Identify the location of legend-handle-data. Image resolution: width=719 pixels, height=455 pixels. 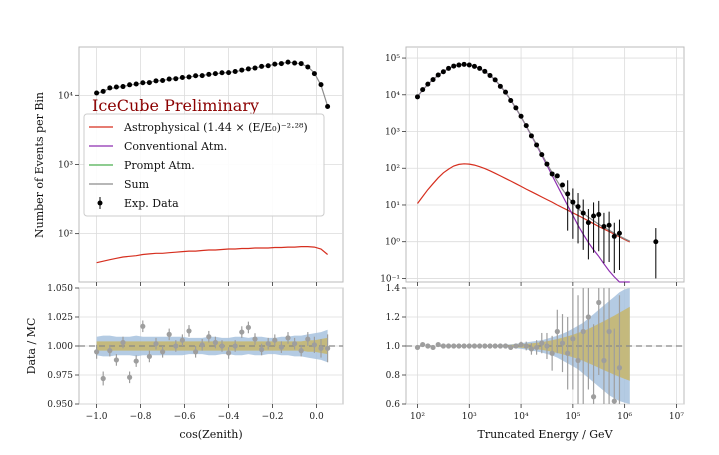
(100, 203).